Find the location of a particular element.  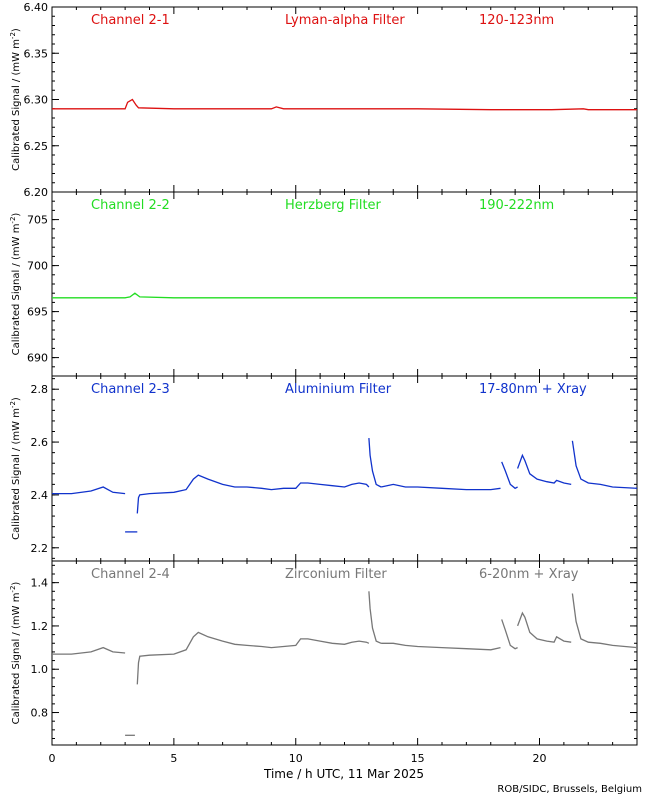

credit-text: ROB/SIDC, Brussels, Belgium is located at coordinates (569, 789).